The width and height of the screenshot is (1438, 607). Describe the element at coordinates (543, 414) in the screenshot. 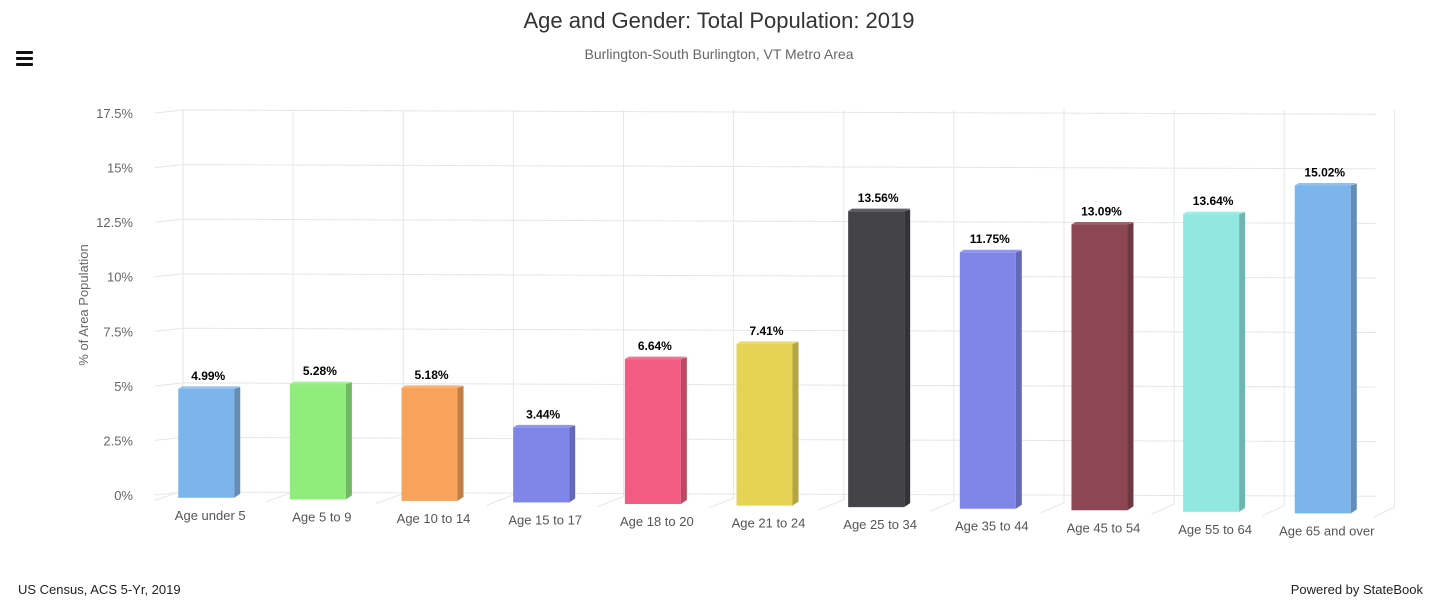

I see `data-label: 3.44%` at that location.